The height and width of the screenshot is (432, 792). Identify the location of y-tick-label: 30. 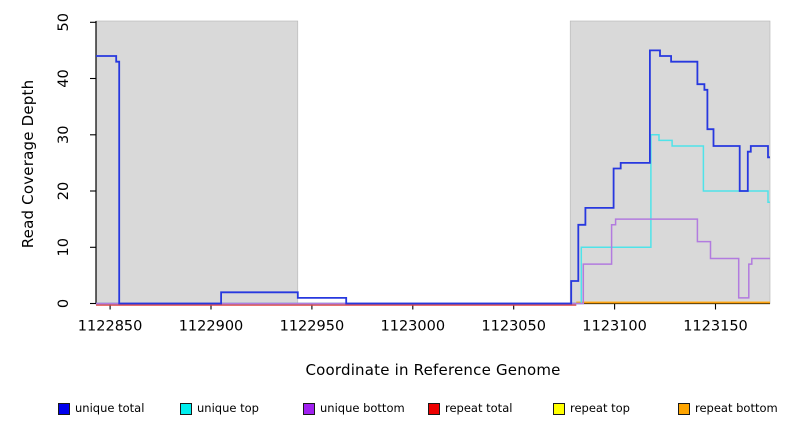
(64, 135).